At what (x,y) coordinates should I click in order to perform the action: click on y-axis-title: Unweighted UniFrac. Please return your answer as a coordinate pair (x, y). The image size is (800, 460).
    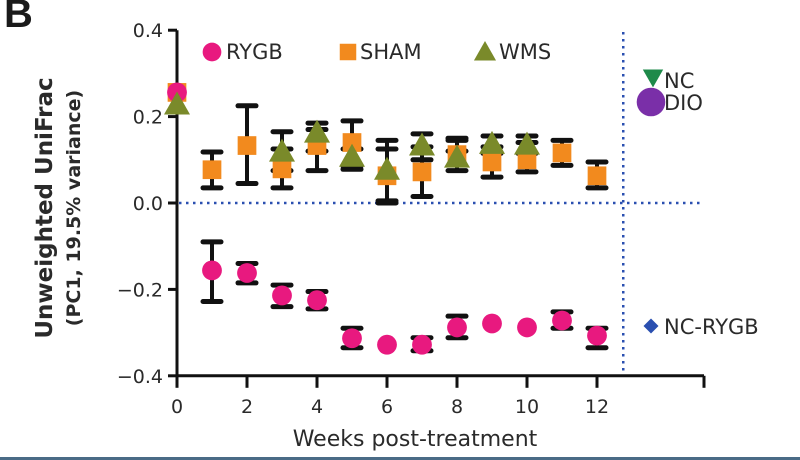
    Looking at the image, I should click on (45, 207).